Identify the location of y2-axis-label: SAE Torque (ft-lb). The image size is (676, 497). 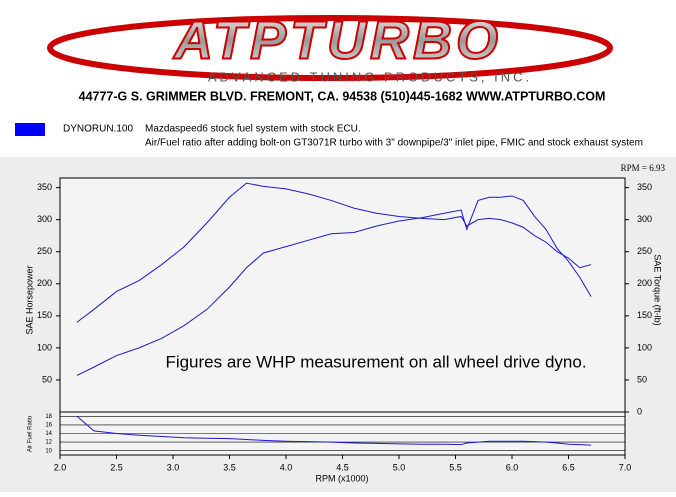
(658, 289).